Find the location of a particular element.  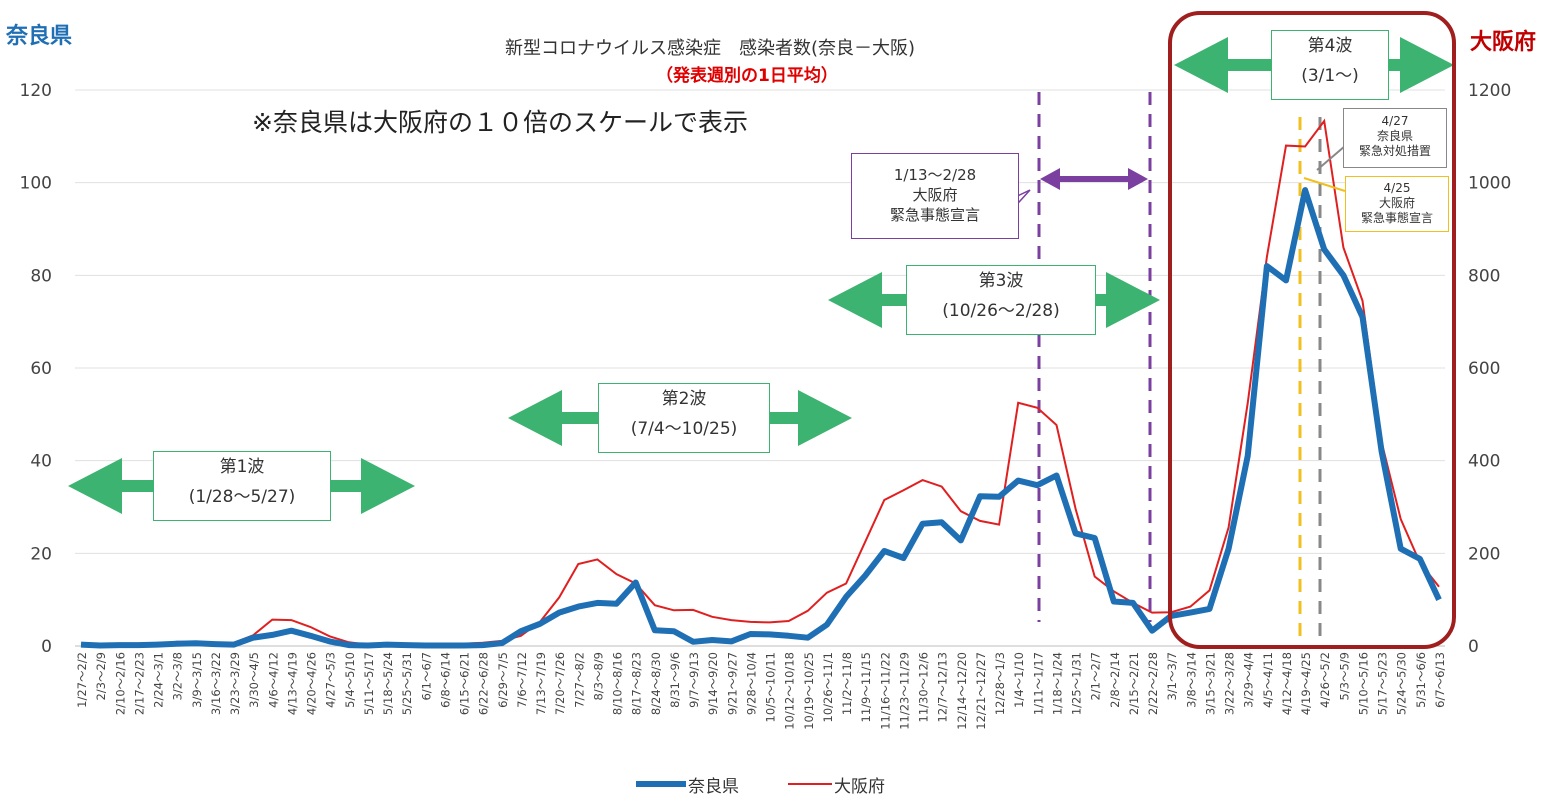

x-tick-label: 11/9～11/15 is located at coordinates (866, 687).